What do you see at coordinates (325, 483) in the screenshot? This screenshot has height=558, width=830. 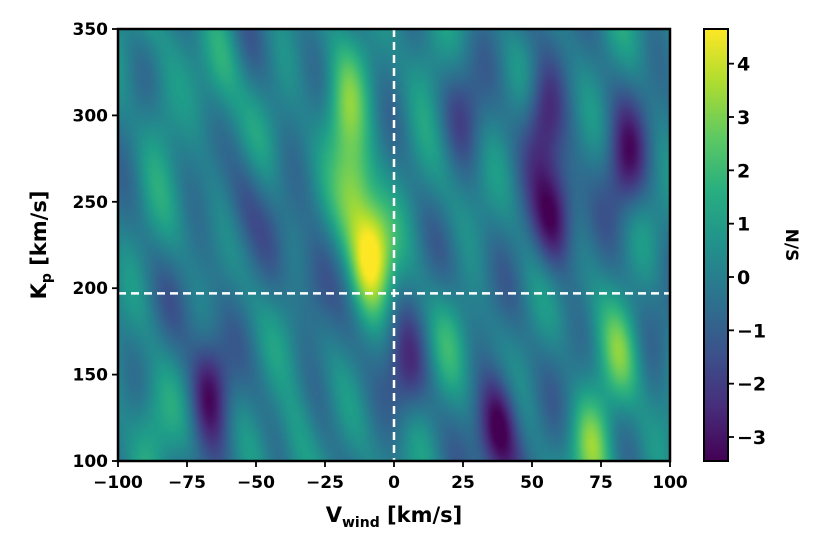 I see `x-tick-label: −25` at bounding box center [325, 483].